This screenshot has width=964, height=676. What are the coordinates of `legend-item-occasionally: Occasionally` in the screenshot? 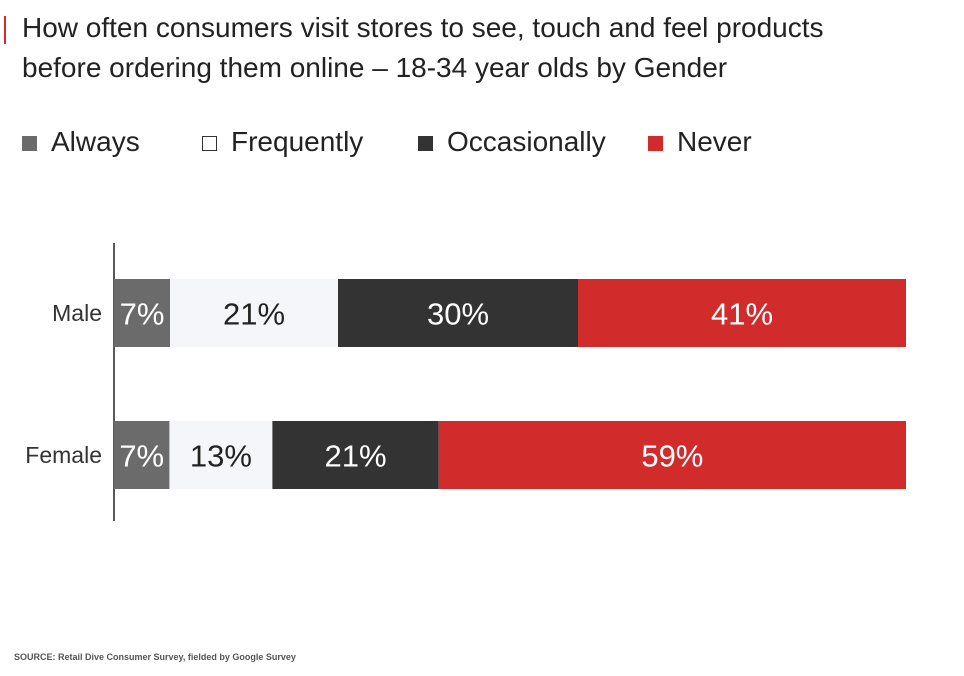 It's located at (512, 142).